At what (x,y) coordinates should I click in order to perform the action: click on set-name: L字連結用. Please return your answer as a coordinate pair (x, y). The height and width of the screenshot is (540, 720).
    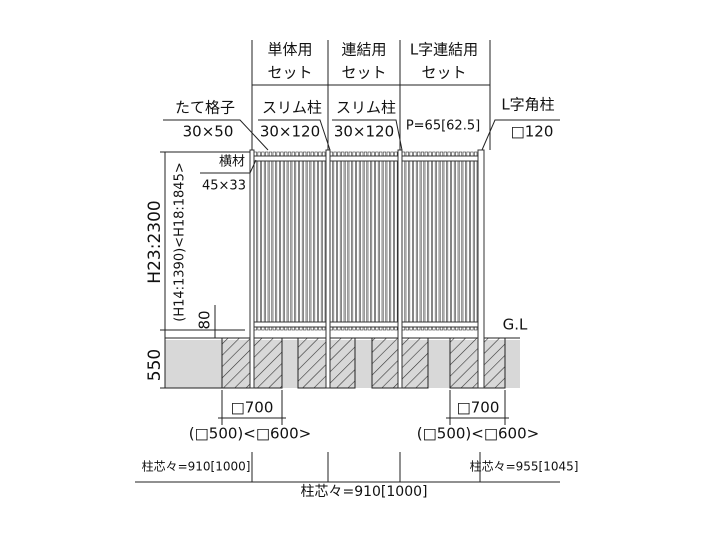
    Looking at the image, I should click on (444, 50).